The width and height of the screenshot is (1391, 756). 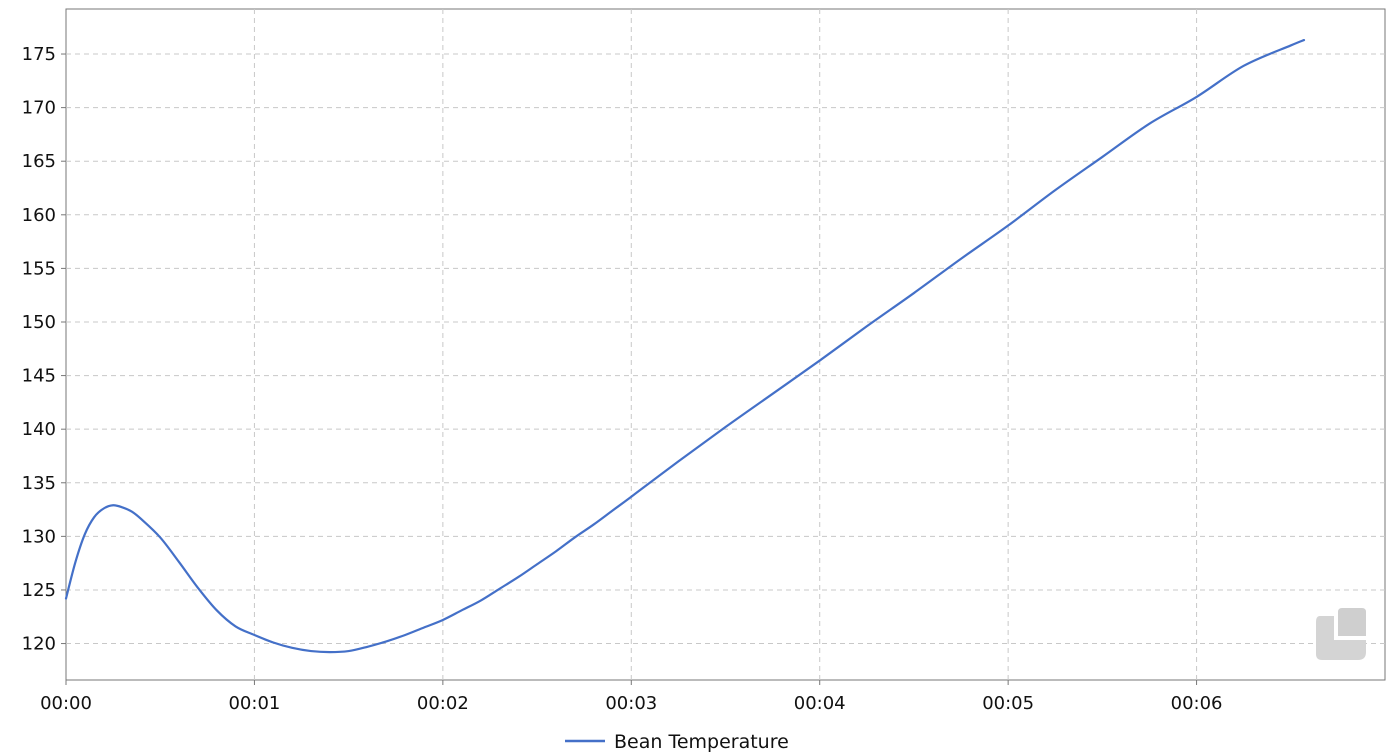 What do you see at coordinates (1197, 703) in the screenshot?
I see `x-tick-label: 00:06` at bounding box center [1197, 703].